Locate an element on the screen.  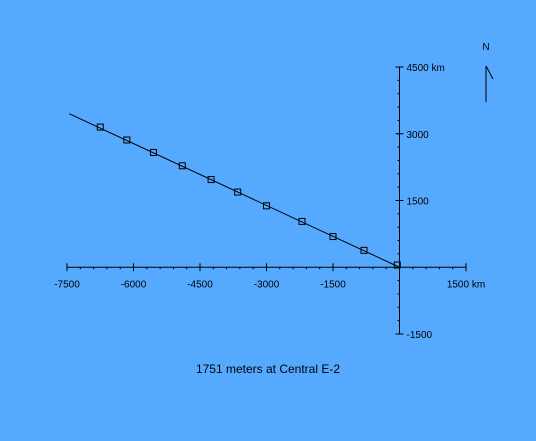
x-tick-label: -3000 is located at coordinates (267, 284).